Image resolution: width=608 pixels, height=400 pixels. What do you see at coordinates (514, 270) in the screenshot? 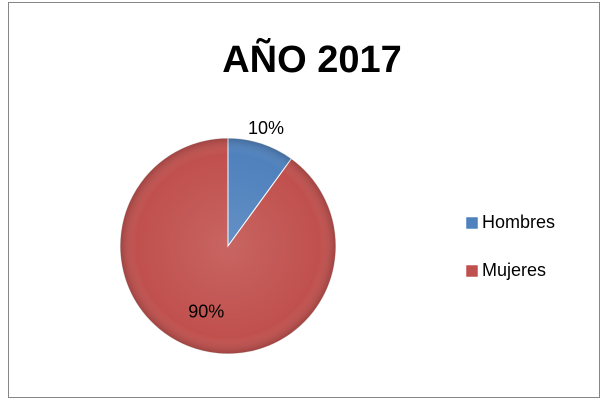
I see `legend-label: Mujeres` at bounding box center [514, 270].